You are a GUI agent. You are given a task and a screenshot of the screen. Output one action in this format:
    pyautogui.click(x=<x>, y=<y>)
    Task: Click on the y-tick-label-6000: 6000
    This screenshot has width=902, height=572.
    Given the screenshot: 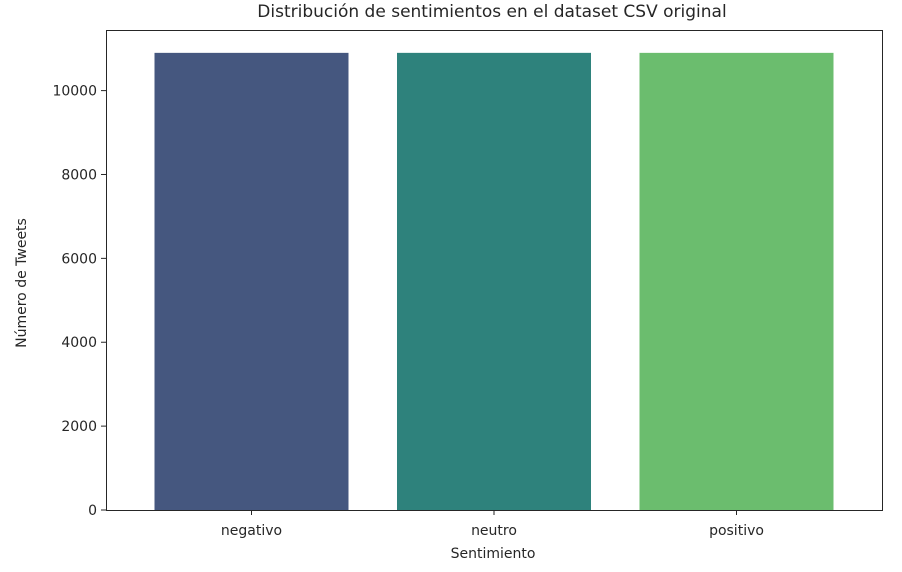 What is the action you would take?
    pyautogui.click(x=79, y=259)
    